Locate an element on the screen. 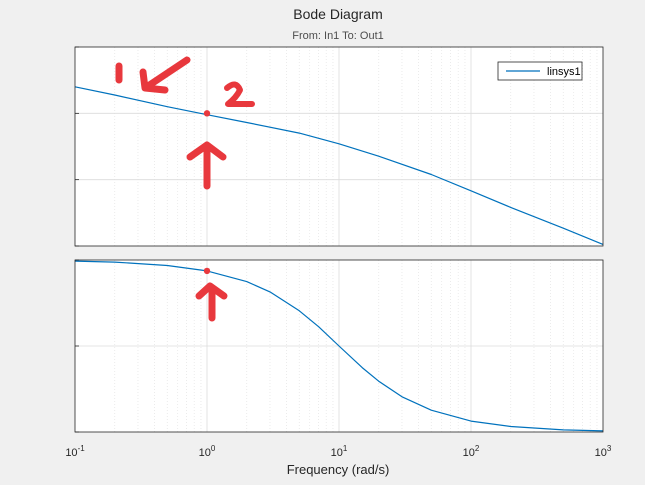  x-tick-exponent: 3 is located at coordinates (609, 448).